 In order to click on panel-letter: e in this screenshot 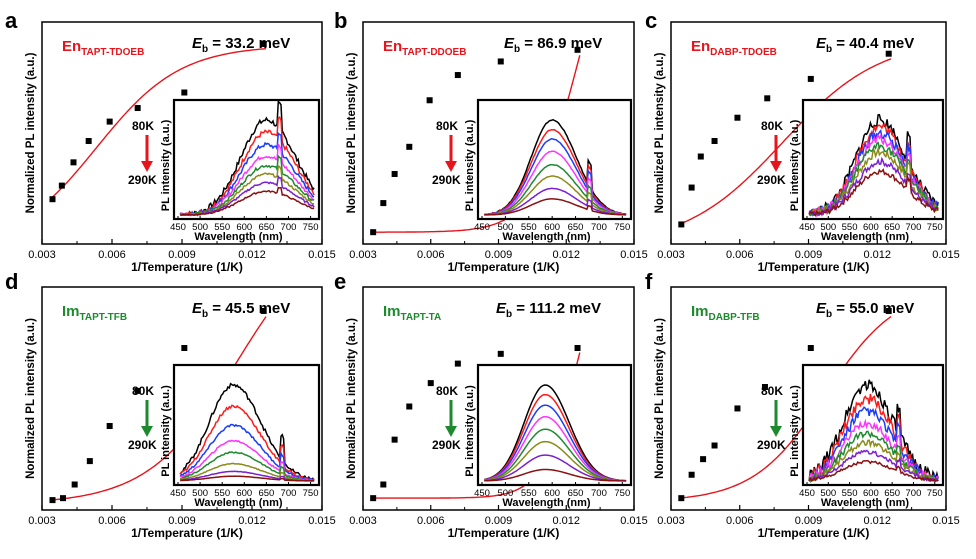, I will do `click(340, 281)`.